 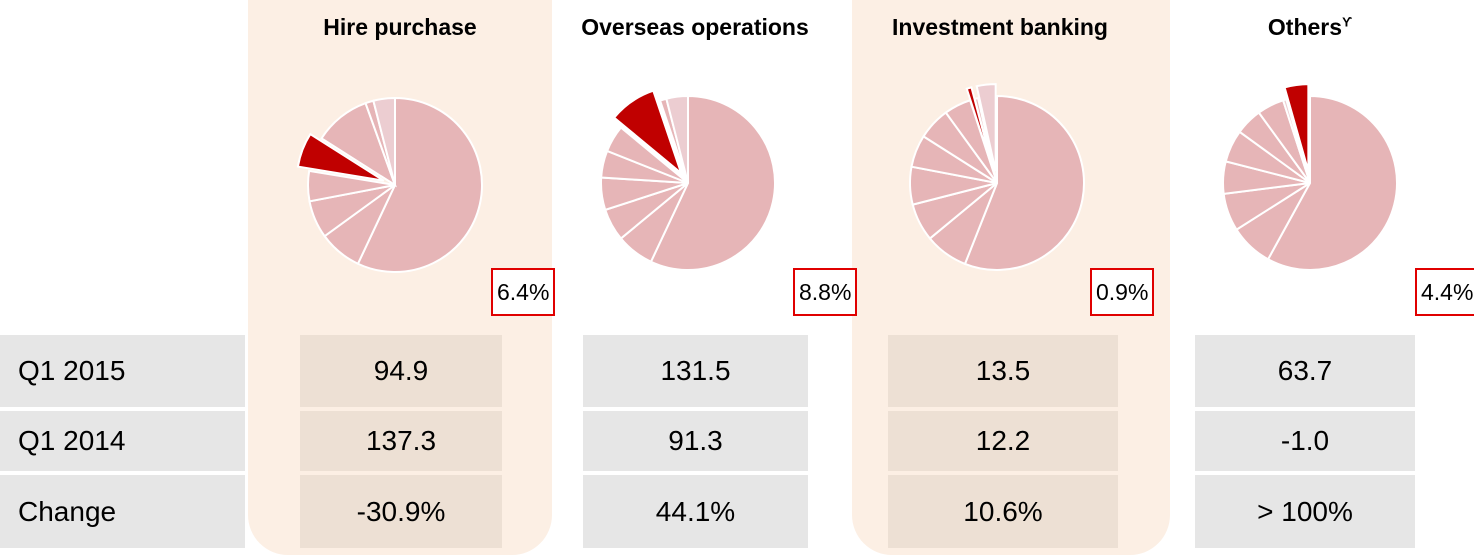 I want to click on table-cell: 44.1%, so click(x=695, y=511).